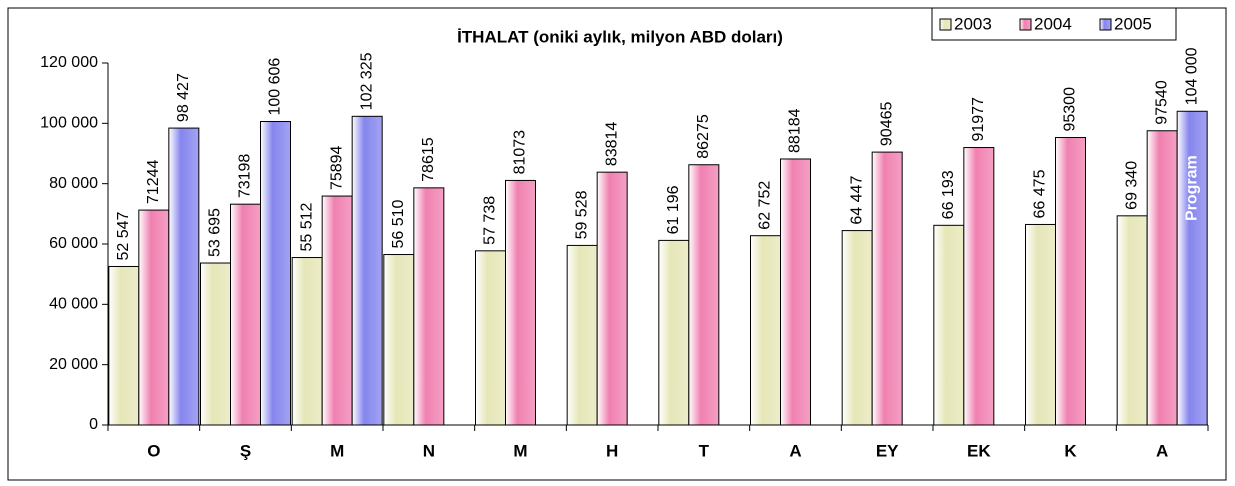  Describe the element at coordinates (703, 136) in the screenshot. I see `data-label: 86275` at that location.